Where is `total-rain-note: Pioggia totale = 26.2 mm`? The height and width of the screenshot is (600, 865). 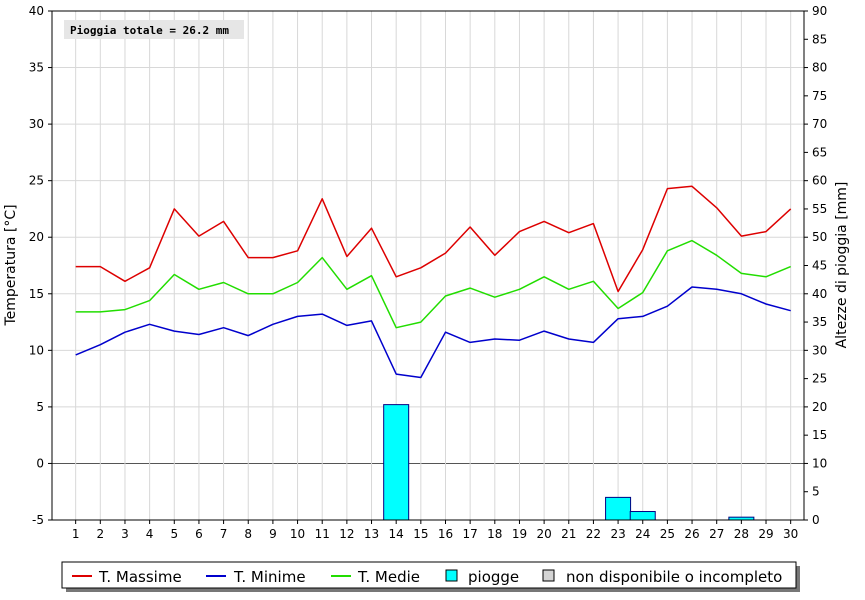
total-rain-note: Pioggia totale = 26.2 mm is located at coordinates (154, 29).